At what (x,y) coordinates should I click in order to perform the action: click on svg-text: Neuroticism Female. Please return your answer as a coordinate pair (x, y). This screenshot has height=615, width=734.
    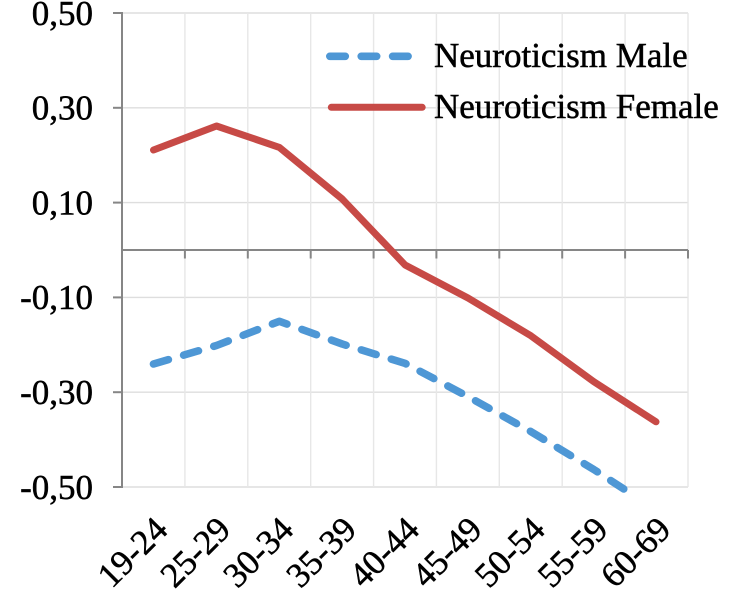
    Looking at the image, I should click on (576, 106).